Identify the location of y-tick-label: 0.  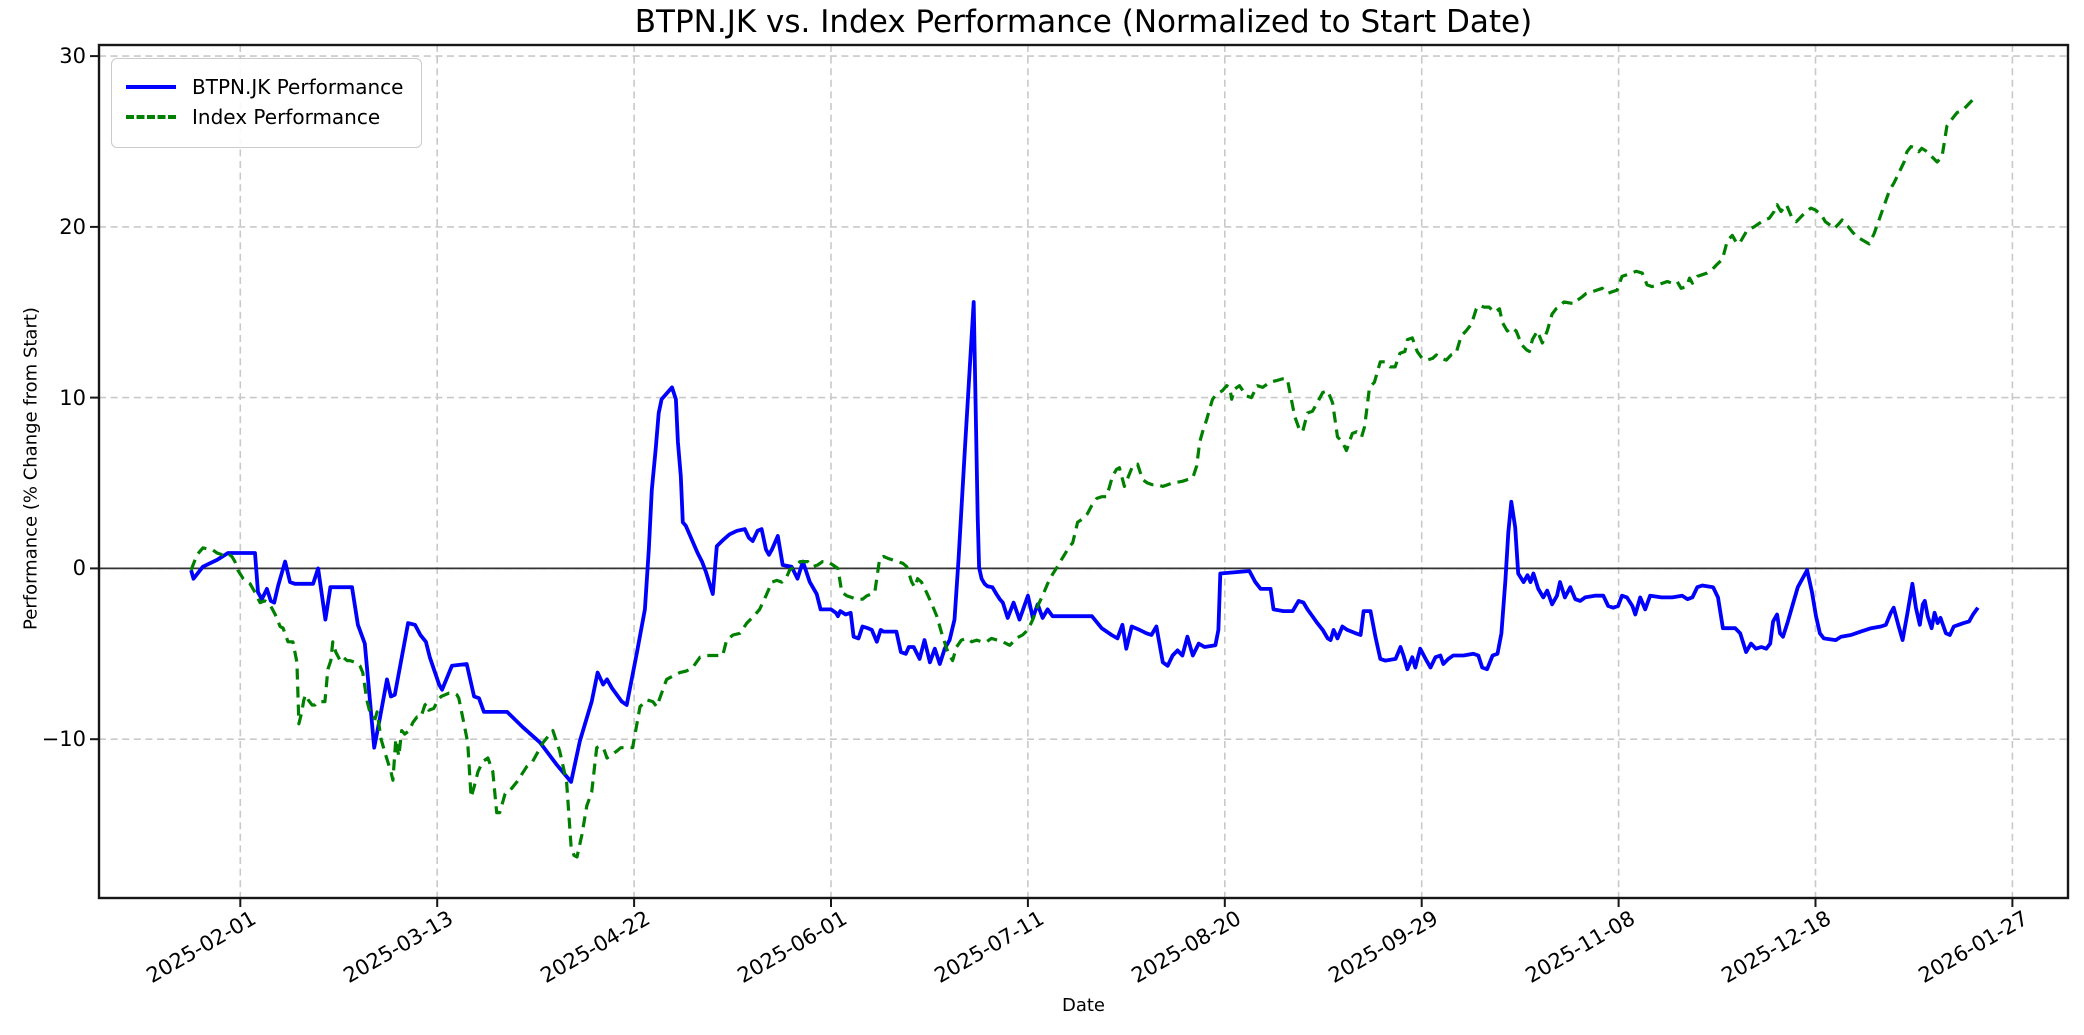
(79, 568).